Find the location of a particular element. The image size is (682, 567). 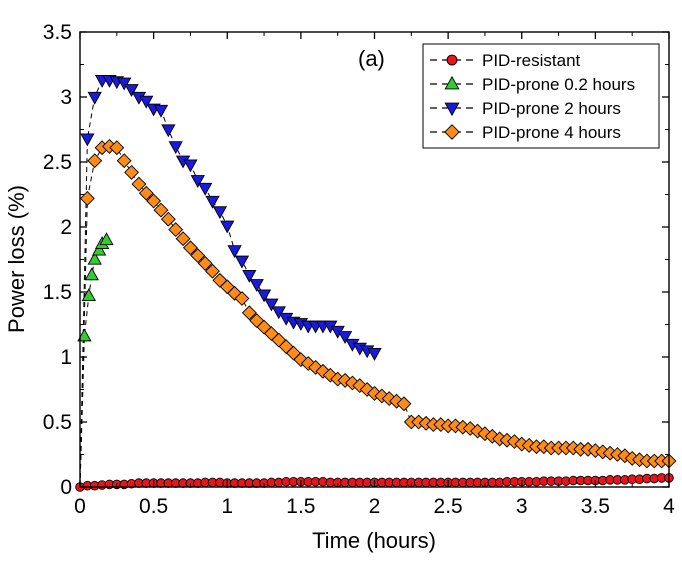

legend-label: PID-prone 2 hours is located at coordinates (551, 108).